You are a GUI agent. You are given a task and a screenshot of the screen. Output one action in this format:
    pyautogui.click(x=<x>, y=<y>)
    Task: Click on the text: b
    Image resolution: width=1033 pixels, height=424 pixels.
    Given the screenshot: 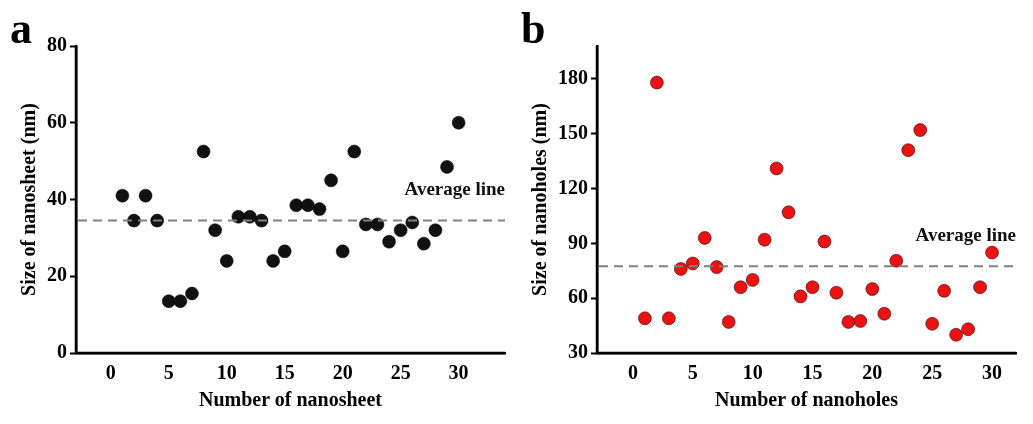 What is the action you would take?
    pyautogui.click(x=533, y=29)
    